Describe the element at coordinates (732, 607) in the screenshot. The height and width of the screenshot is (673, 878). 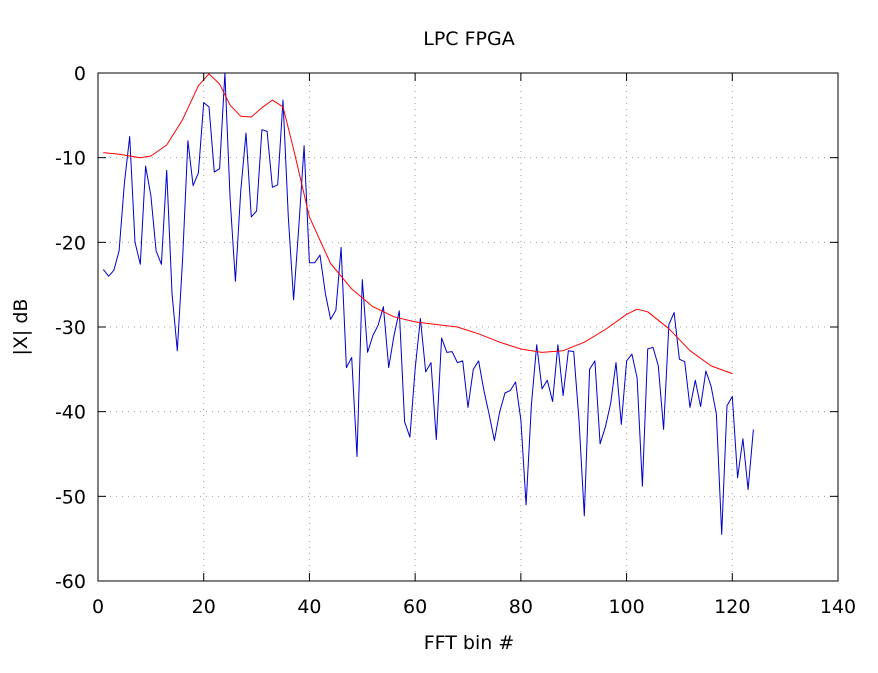
I see `x-tick-label: 120` at that location.